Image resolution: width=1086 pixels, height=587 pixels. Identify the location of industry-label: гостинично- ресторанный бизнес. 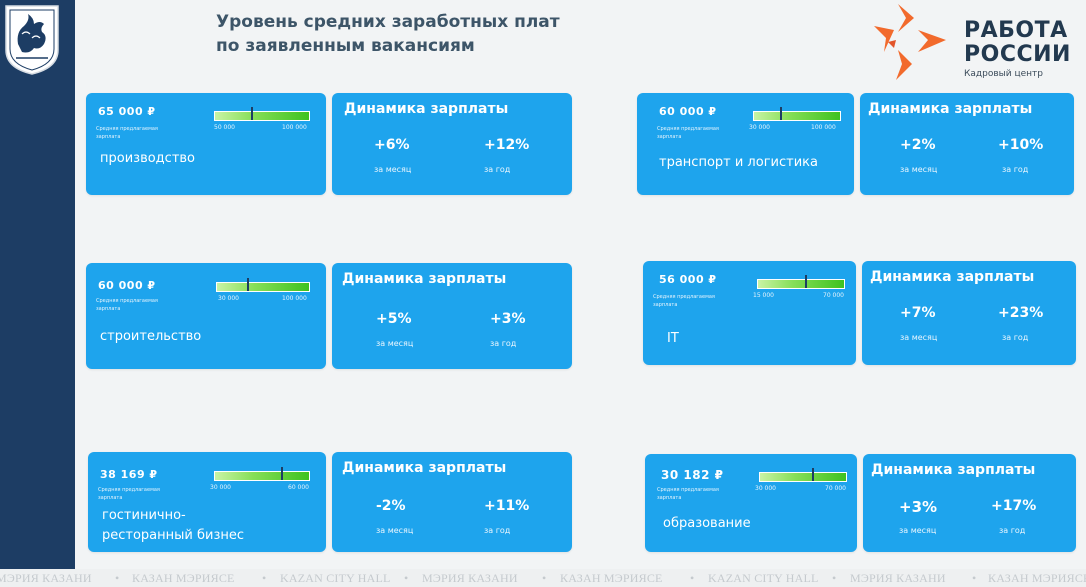
(173, 526).